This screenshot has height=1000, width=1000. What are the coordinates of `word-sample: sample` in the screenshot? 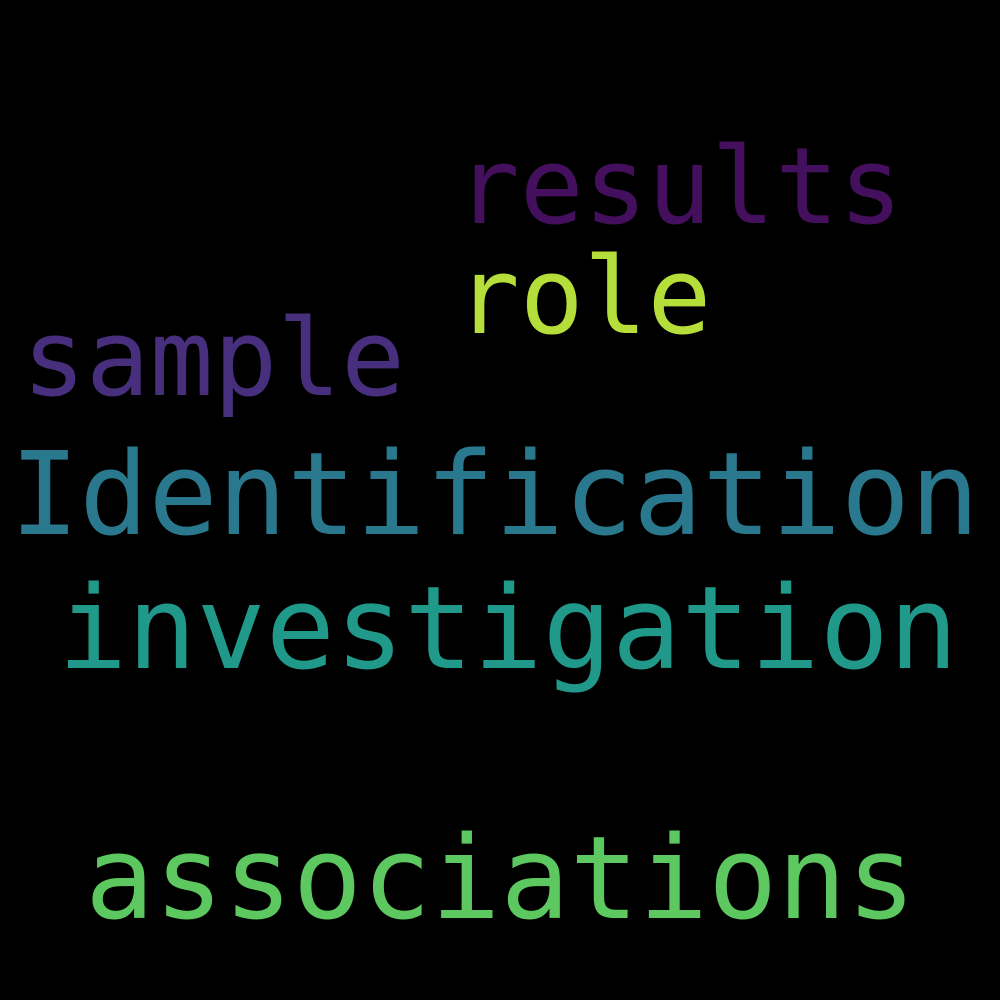 It's located at (213, 358).